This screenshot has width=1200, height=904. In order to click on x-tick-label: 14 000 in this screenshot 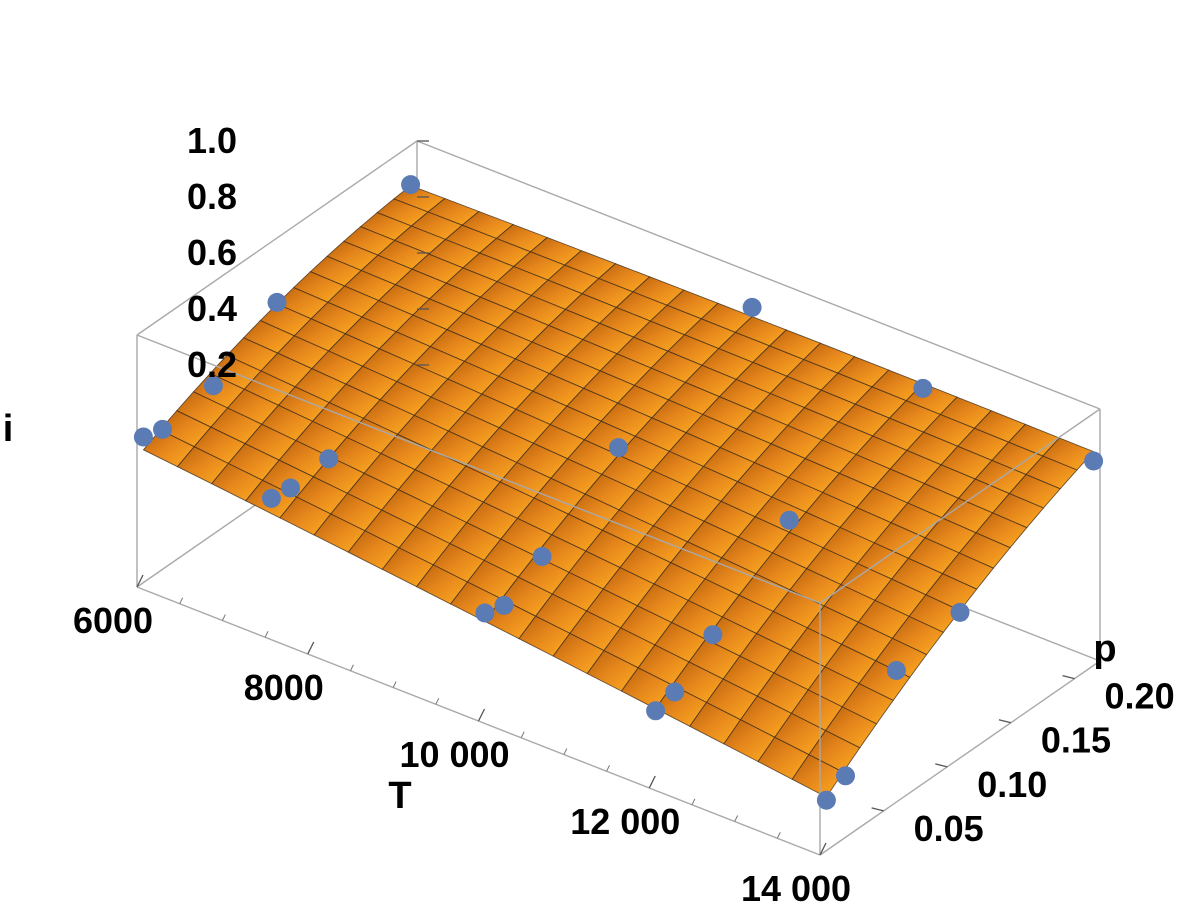, I will do `click(796, 886)`.